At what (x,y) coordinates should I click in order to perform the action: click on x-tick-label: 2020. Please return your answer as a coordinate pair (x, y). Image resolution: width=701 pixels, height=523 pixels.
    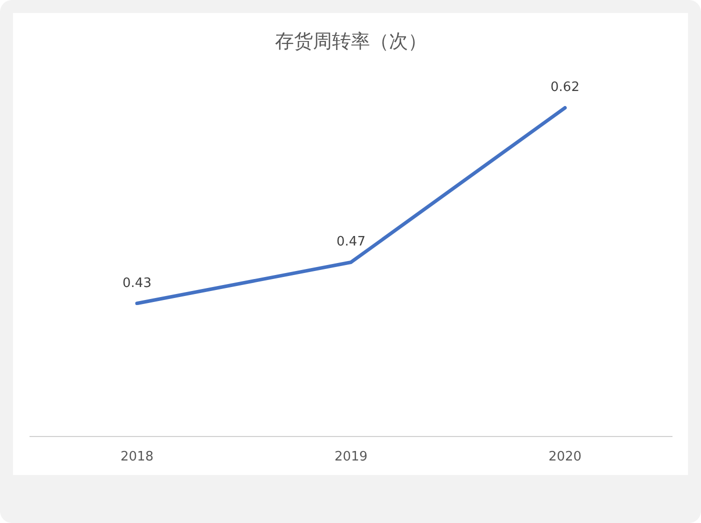
    Looking at the image, I should click on (565, 457).